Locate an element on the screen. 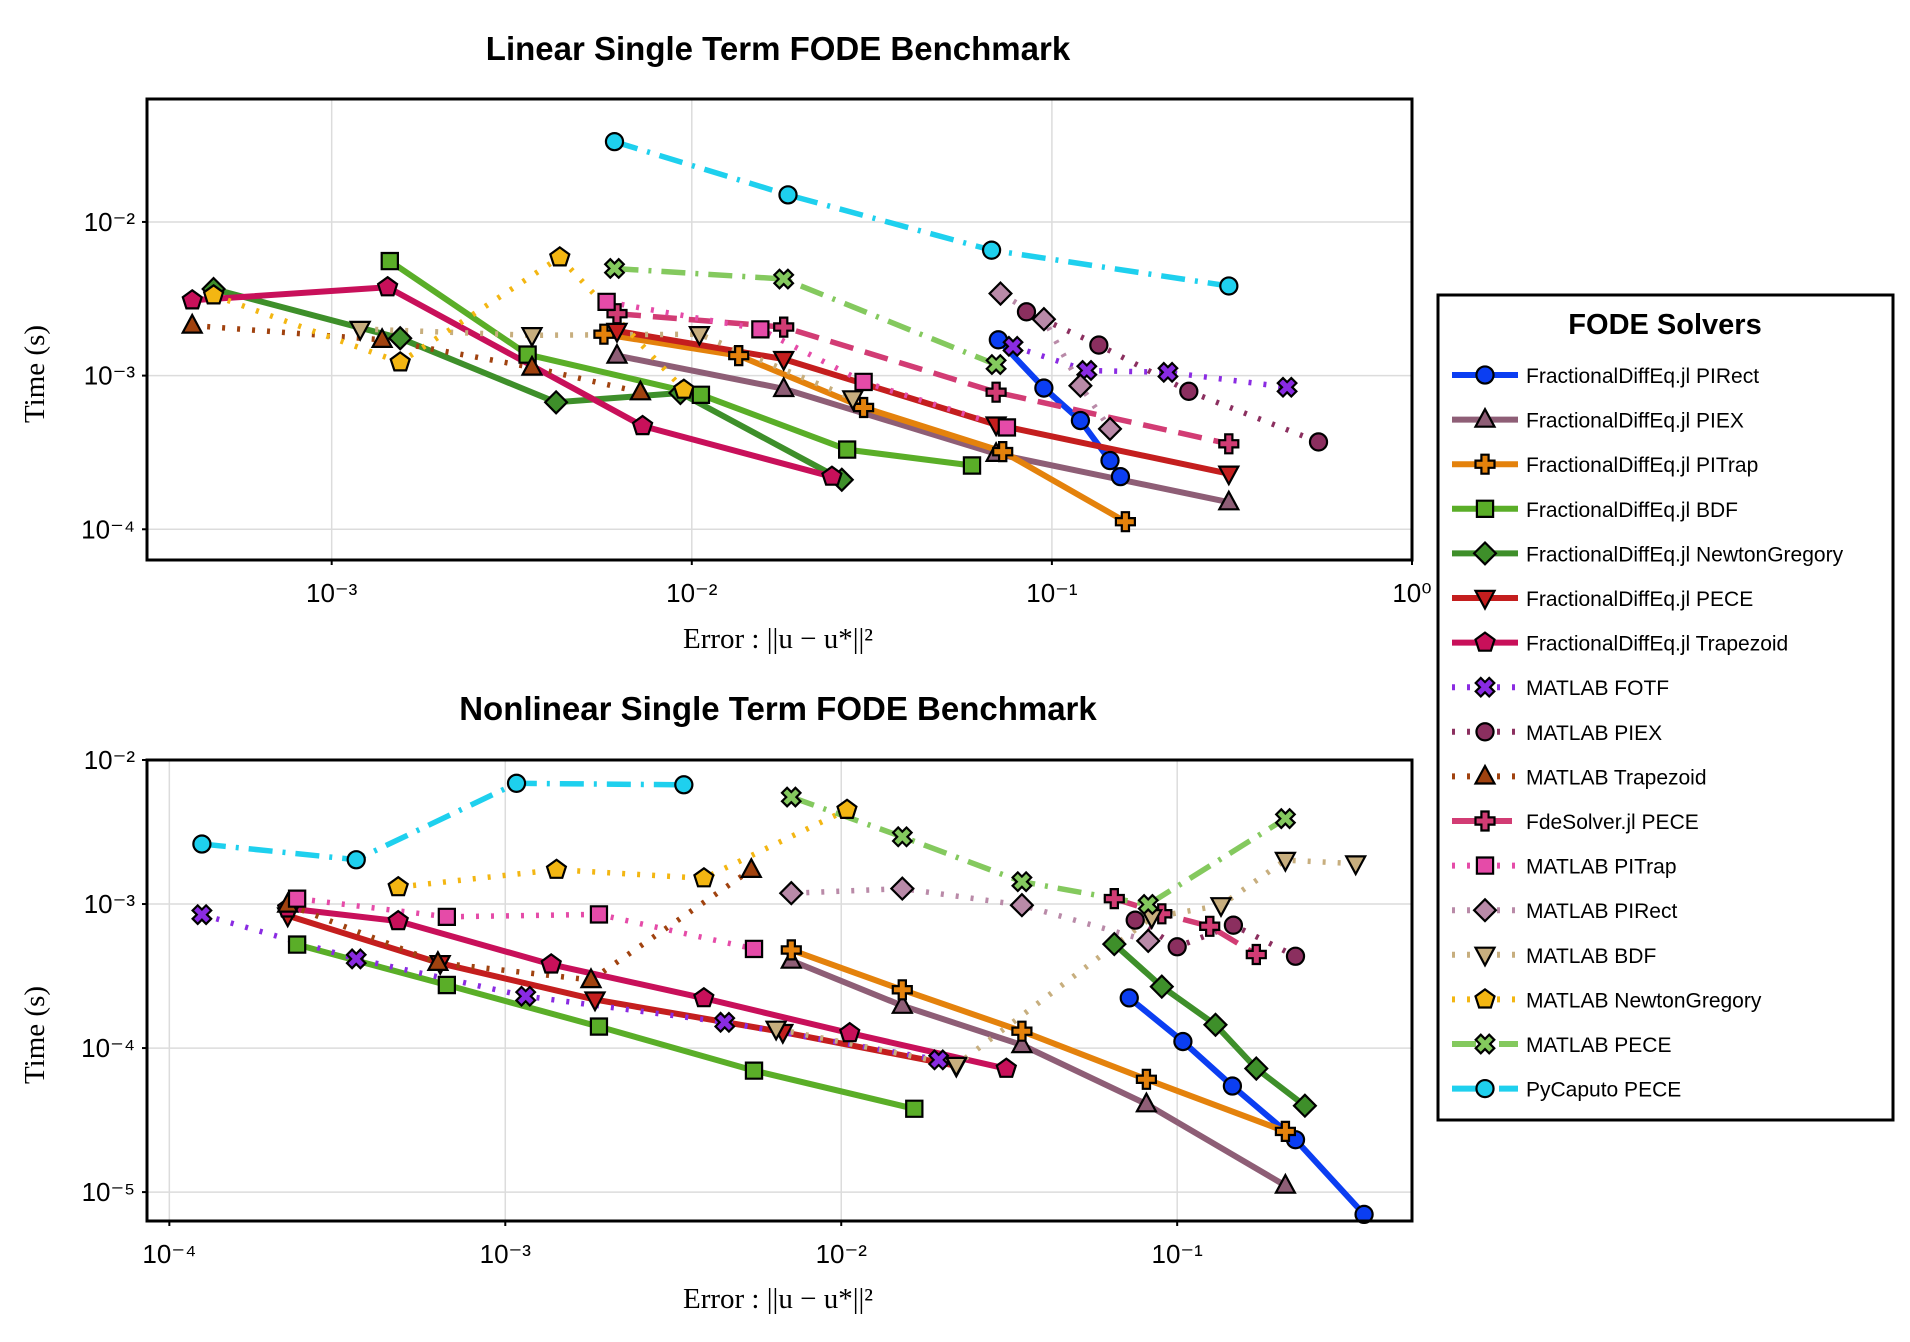 The image size is (1910, 1342). legend-label: MATLAB BDF is located at coordinates (1591, 956).